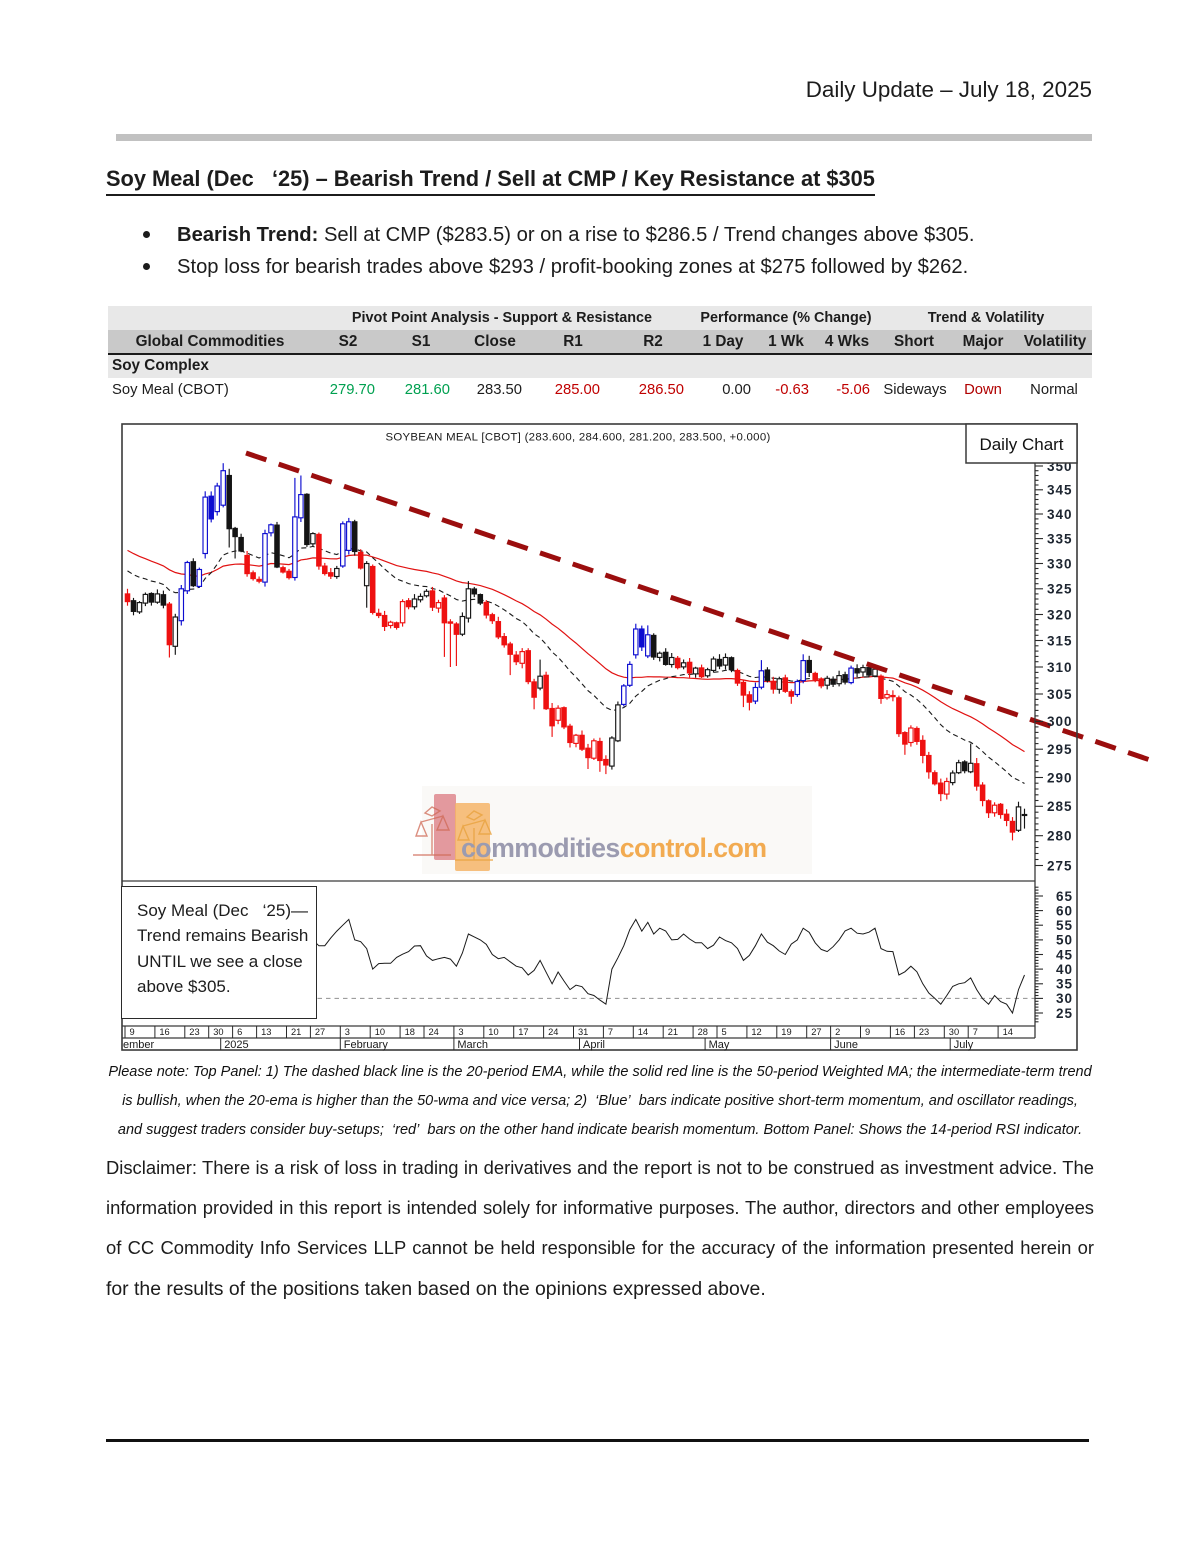  What do you see at coordinates (1060, 865) in the screenshot?
I see `svg-text: 275` at bounding box center [1060, 865].